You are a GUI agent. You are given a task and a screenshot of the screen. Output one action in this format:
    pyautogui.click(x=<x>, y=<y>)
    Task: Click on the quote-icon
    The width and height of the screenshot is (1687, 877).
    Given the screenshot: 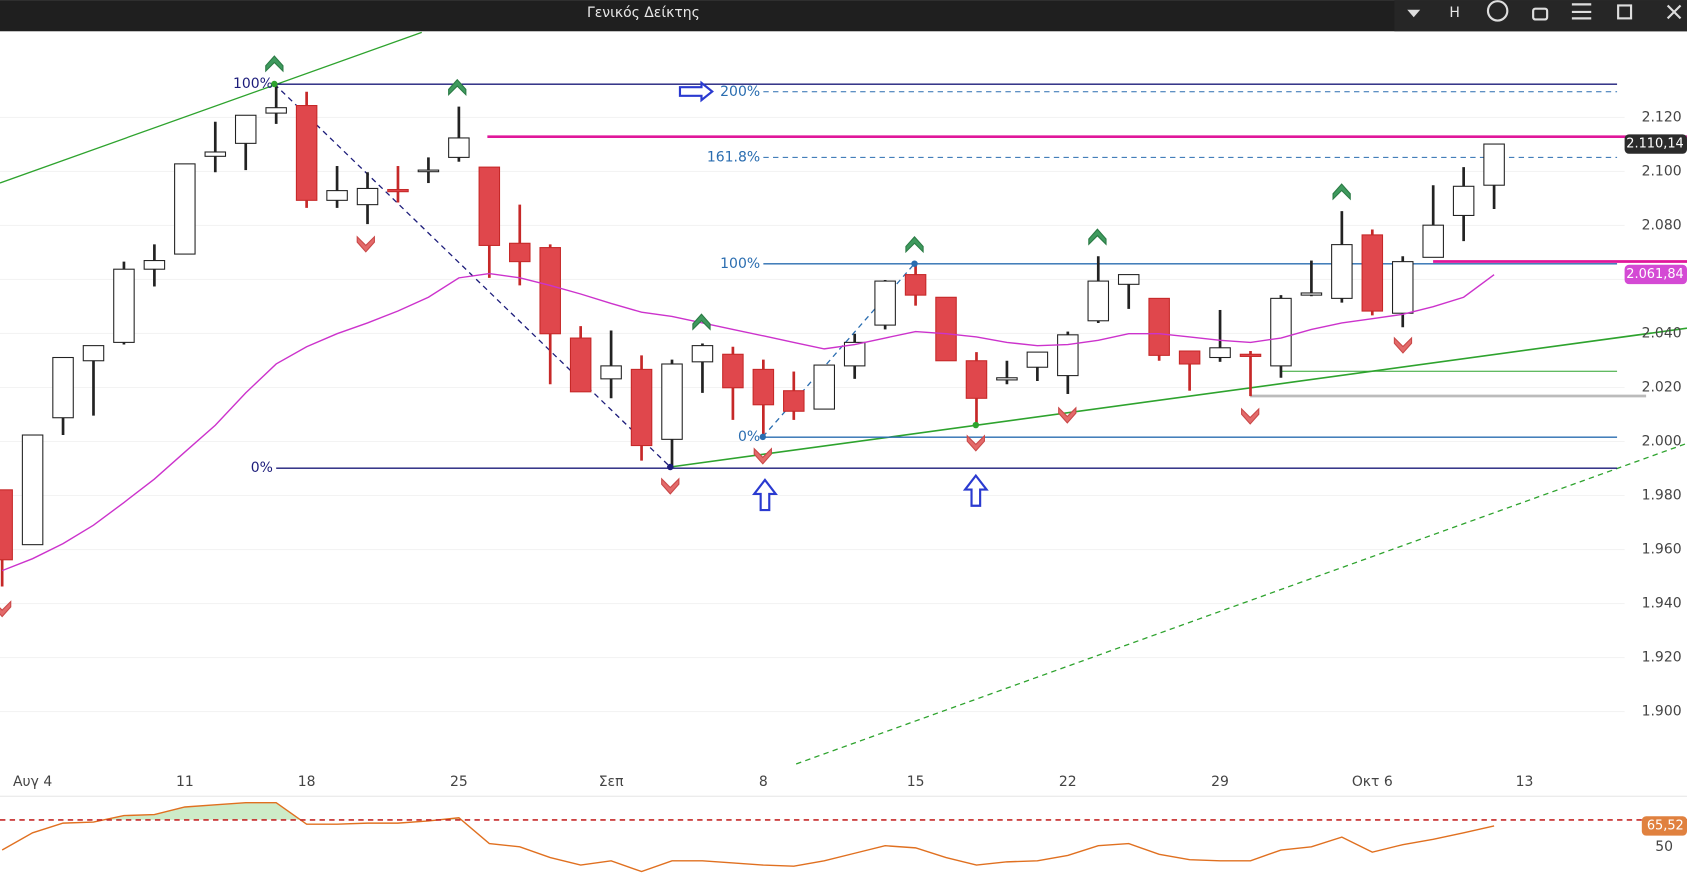 What is the action you would take?
    pyautogui.click(x=1497, y=11)
    